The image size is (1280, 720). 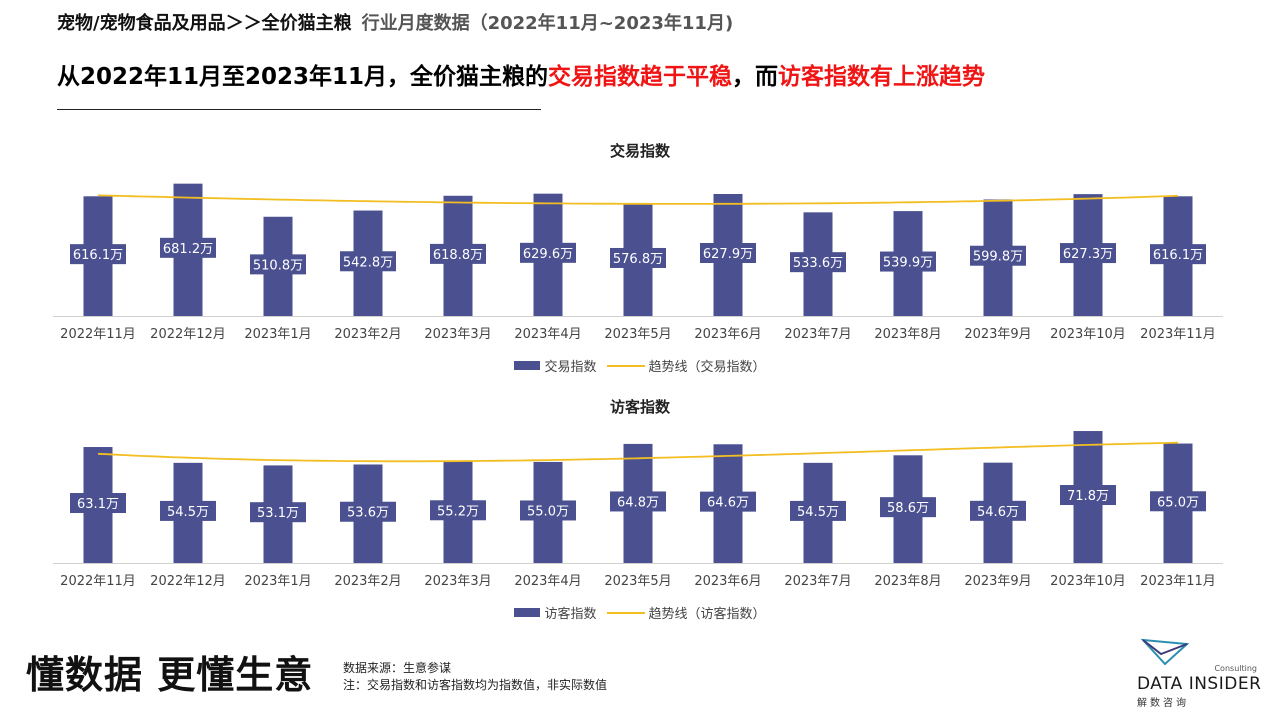 What do you see at coordinates (555, 612) in the screenshot?
I see `legend-item-bar: 访客指数` at bounding box center [555, 612].